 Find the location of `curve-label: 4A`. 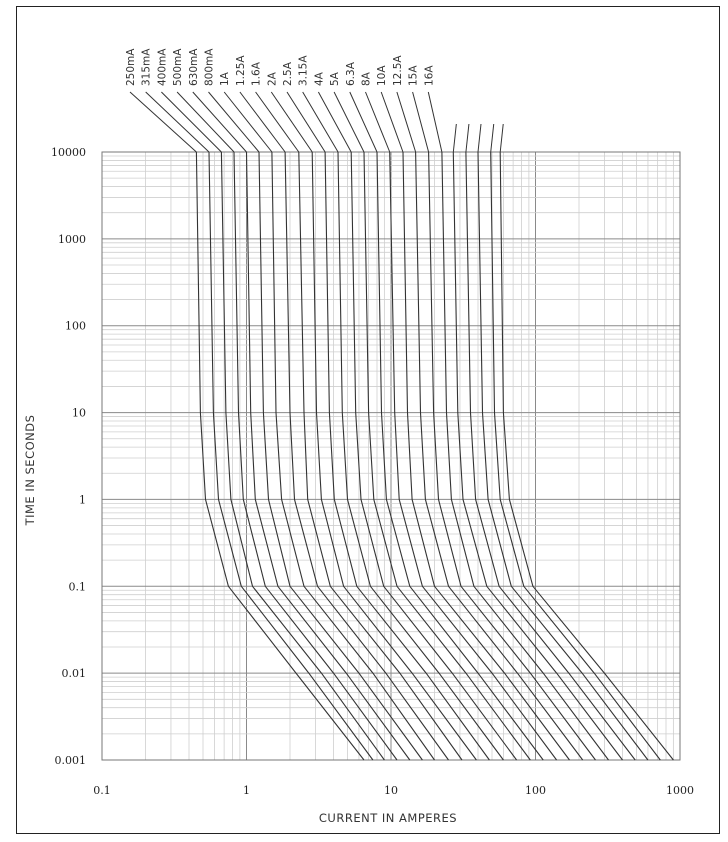

curve-label: 4A is located at coordinates (319, 78).